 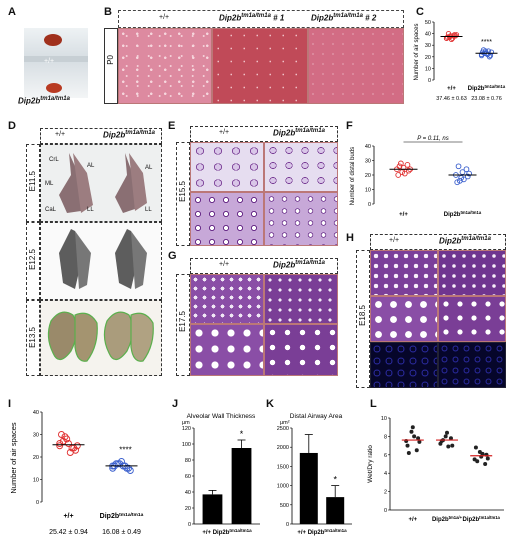 What do you see at coordinates (472, 365) in the screenshot?
I see `h-fluorescence-mut` at bounding box center [472, 365].